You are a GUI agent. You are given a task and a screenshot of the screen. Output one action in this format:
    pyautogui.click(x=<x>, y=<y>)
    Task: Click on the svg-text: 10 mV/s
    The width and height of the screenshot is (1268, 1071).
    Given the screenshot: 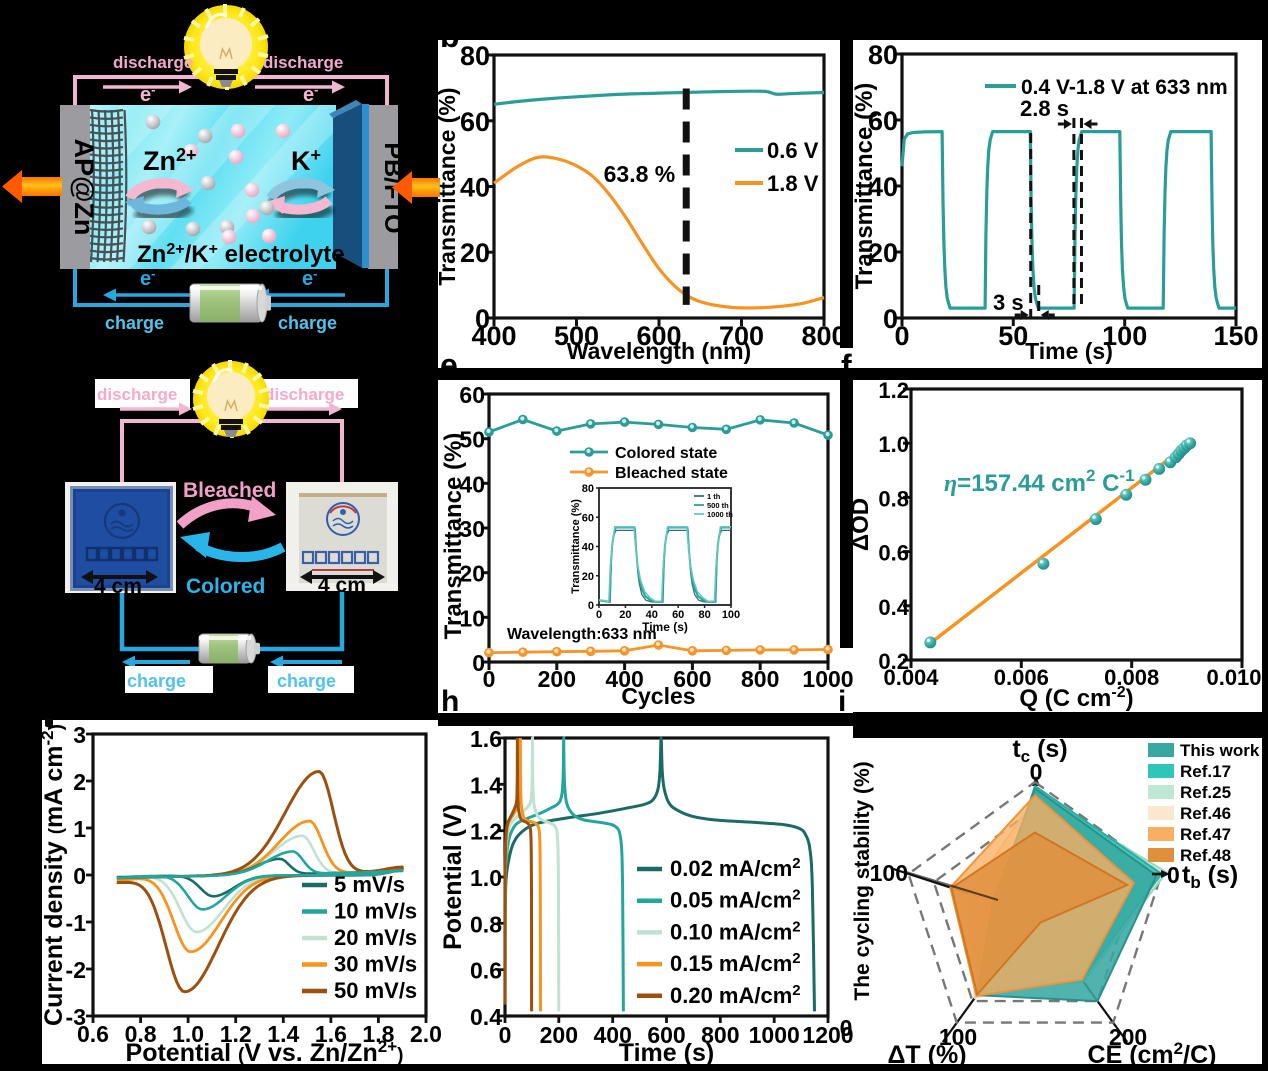 What is the action you would take?
    pyautogui.click(x=375, y=911)
    